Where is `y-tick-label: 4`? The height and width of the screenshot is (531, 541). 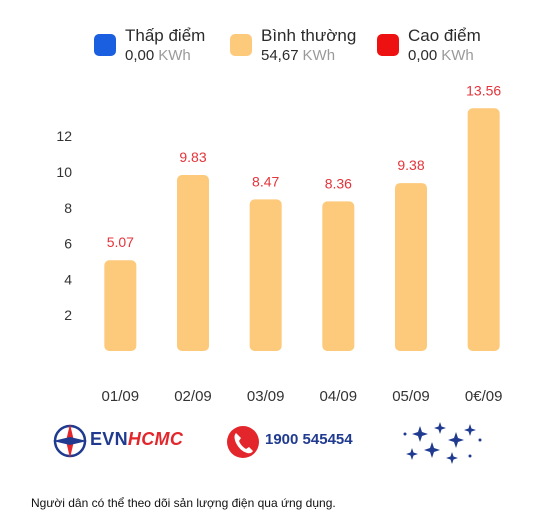
y-tick-label: 4 is located at coordinates (68, 279).